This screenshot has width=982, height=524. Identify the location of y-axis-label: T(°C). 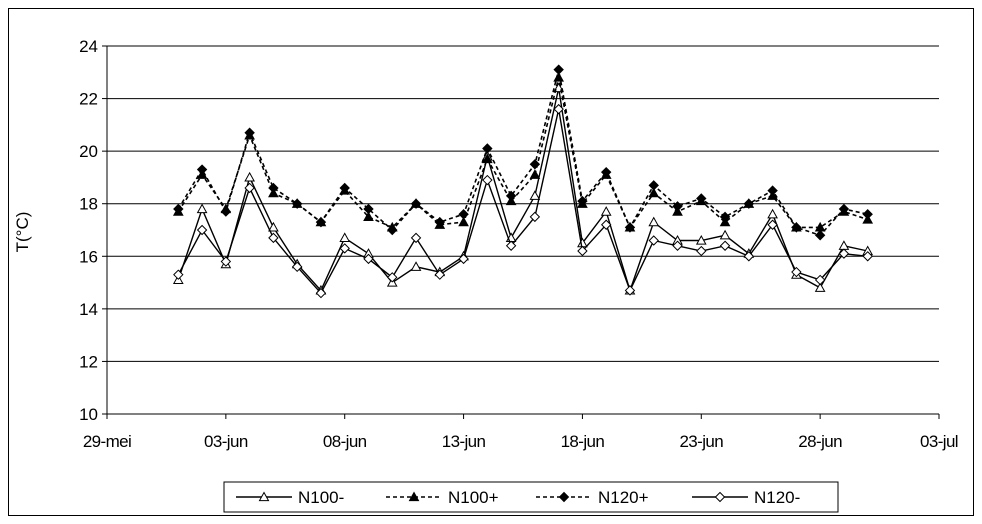
(22, 232).